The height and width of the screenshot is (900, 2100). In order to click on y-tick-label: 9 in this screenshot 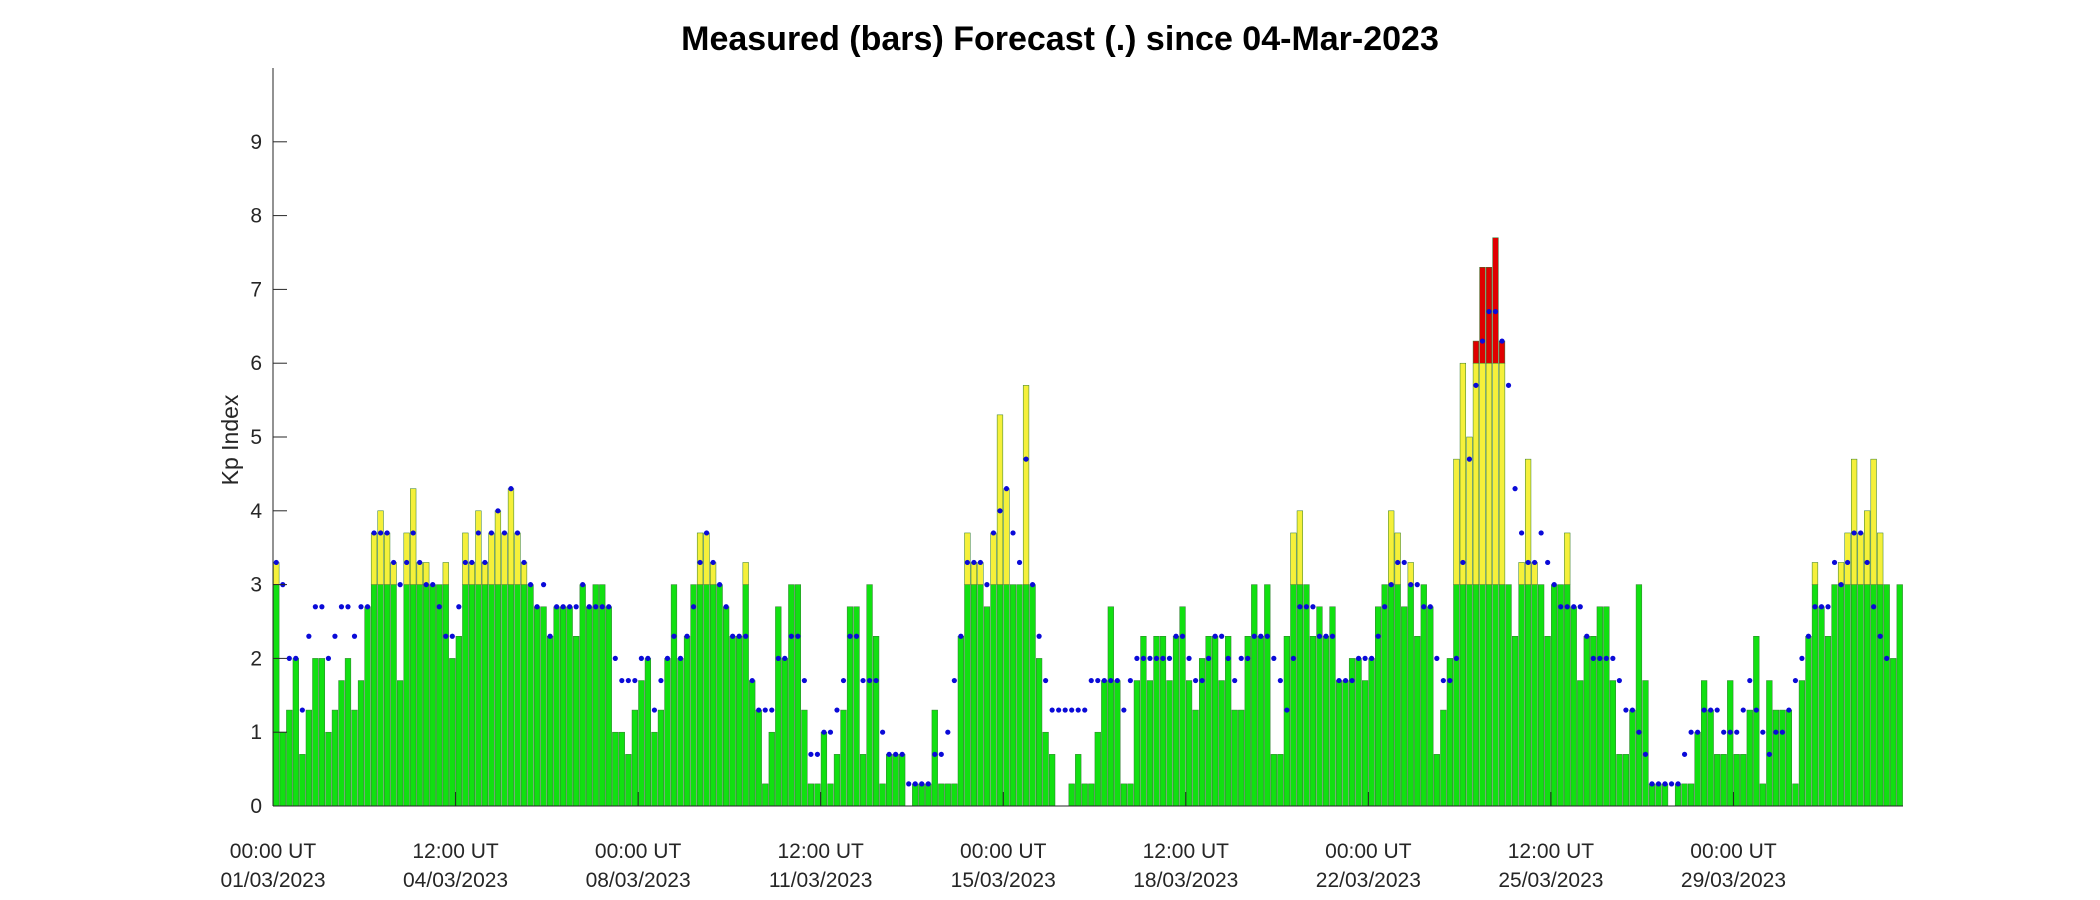, I will do `click(256, 142)`.